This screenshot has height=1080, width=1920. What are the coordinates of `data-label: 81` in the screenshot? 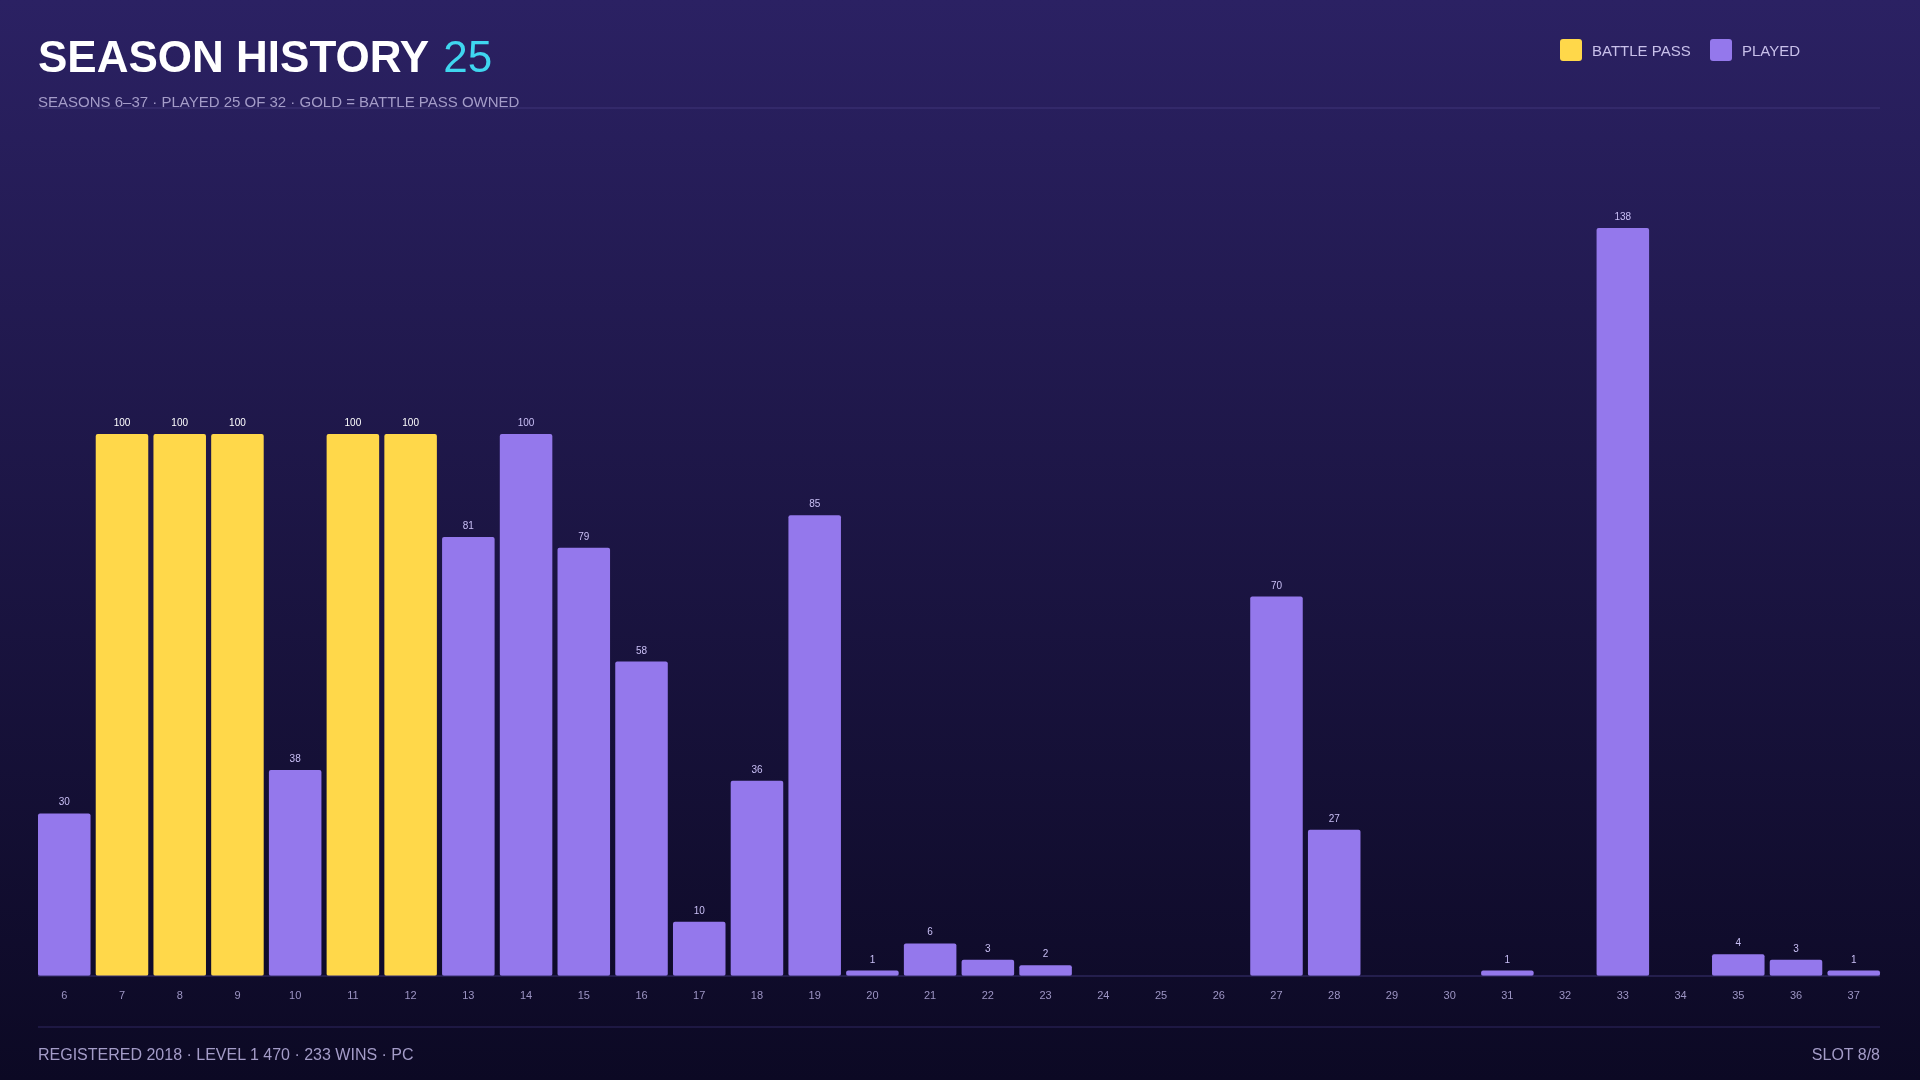 It's located at (468, 525).